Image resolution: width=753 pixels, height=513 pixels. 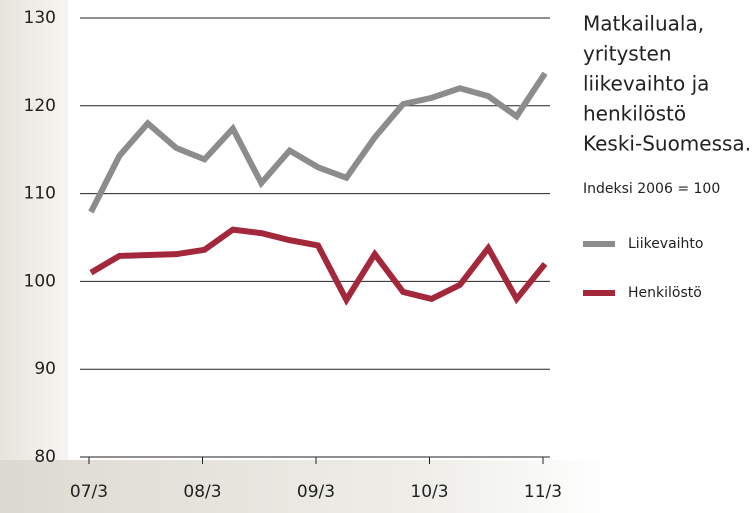 What do you see at coordinates (667, 144) in the screenshot?
I see `chart-title: Keski-Suomessa.` at bounding box center [667, 144].